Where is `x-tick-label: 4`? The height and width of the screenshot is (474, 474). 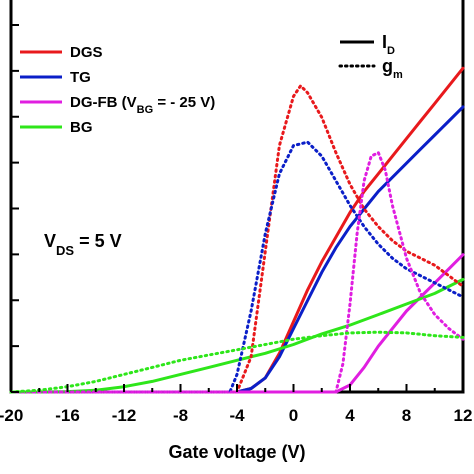 x-tick-label: 4 is located at coordinates (350, 415).